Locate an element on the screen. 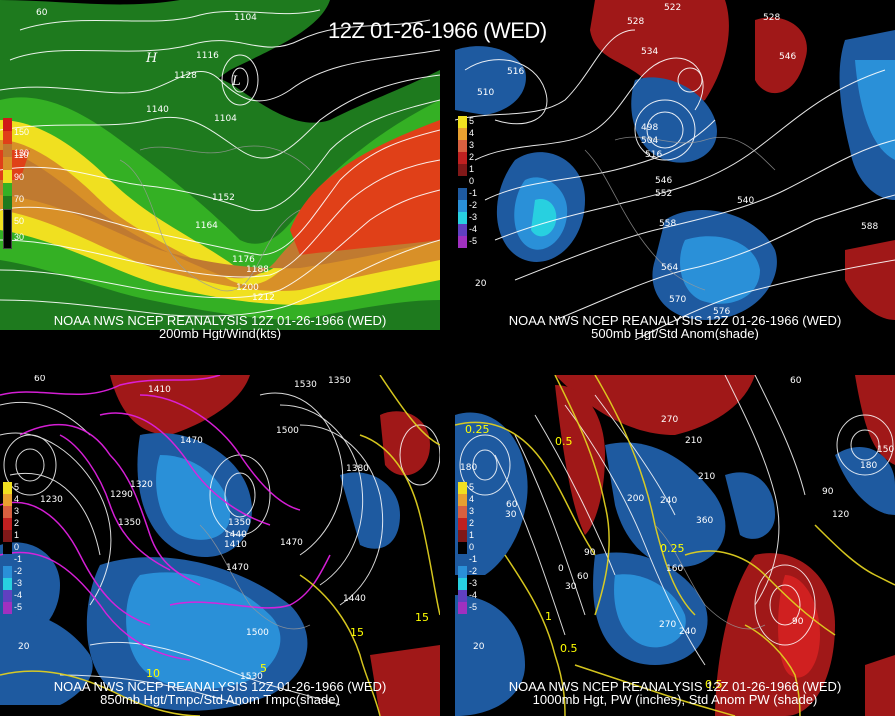 The image size is (895, 716). contour-label: 1116 is located at coordinates (207, 56).